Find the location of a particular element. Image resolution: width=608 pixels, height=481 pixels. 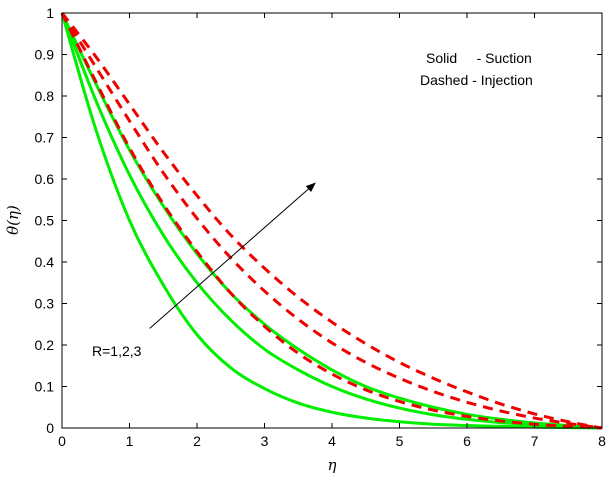

y-tick-label: 0.4 is located at coordinates (45, 262).